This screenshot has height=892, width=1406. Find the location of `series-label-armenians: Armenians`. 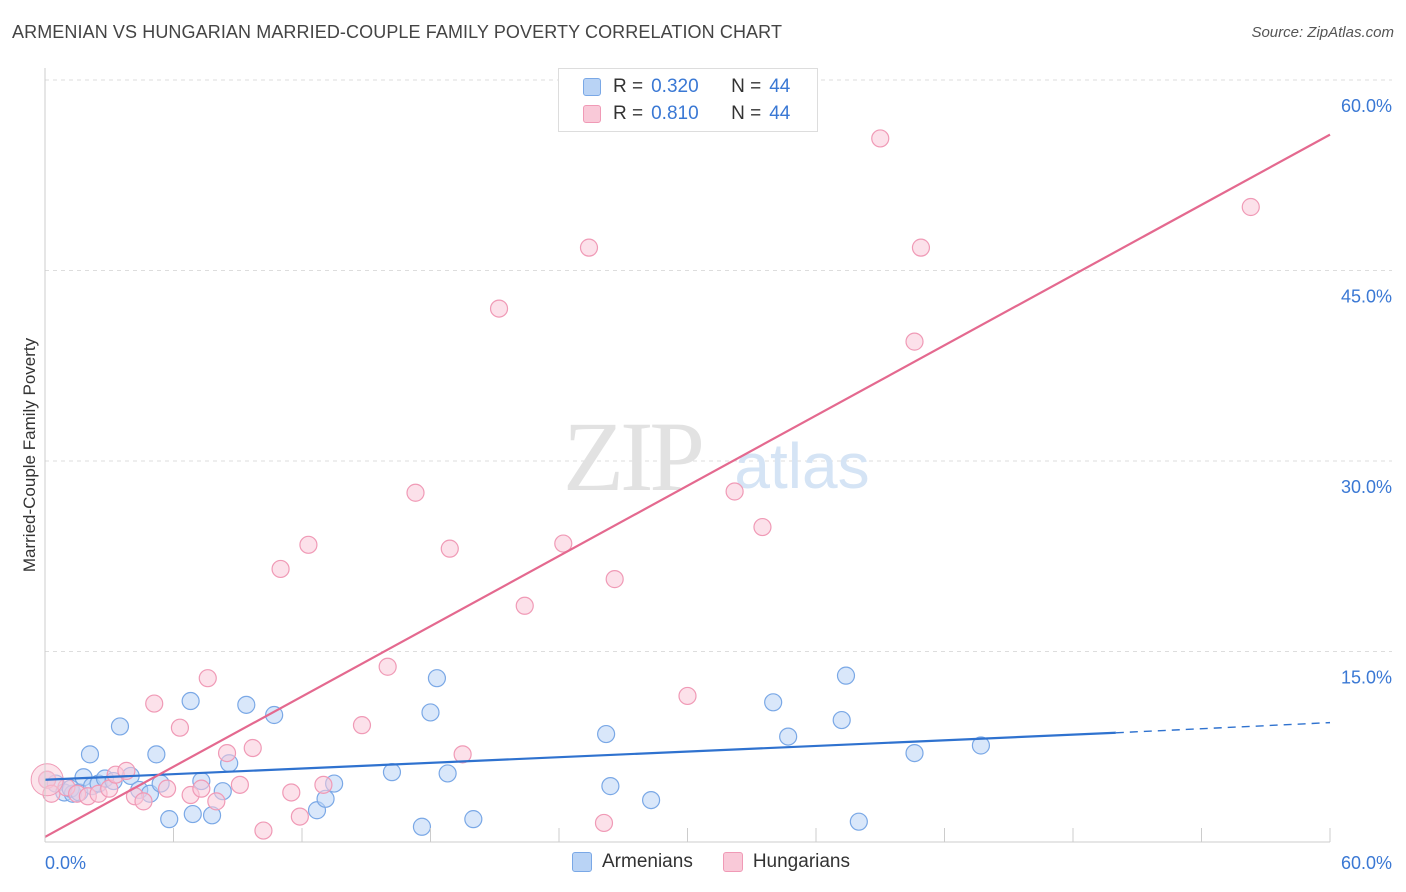

series-label-armenians: Armenians is located at coordinates (647, 861).